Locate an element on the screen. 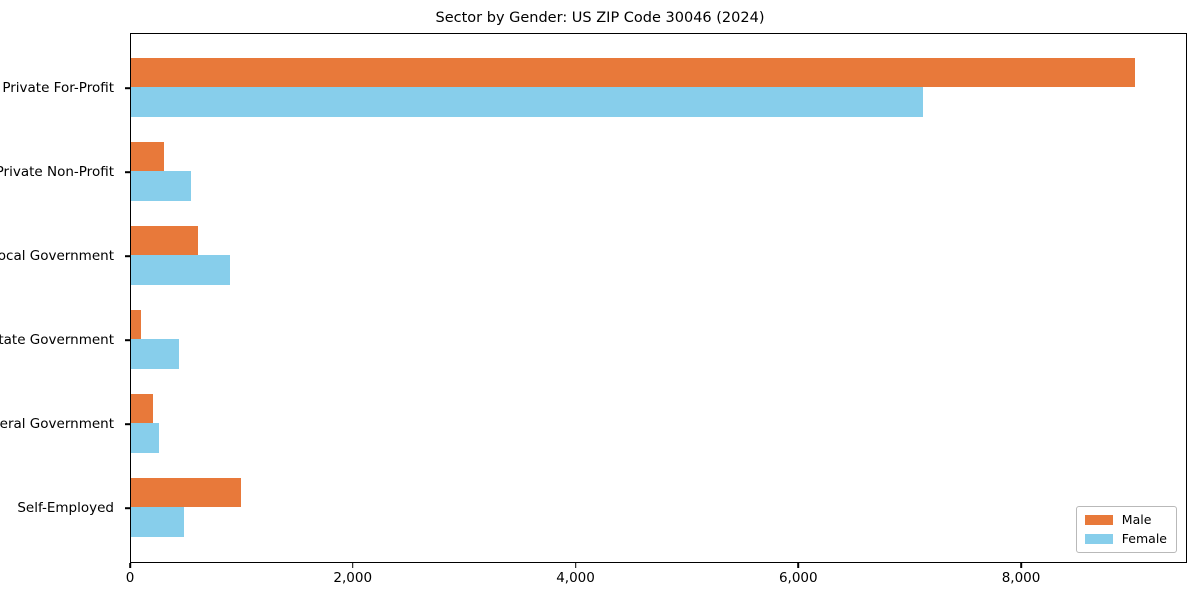 The image size is (1200, 600). legend-item: Male is located at coordinates (1125, 519).